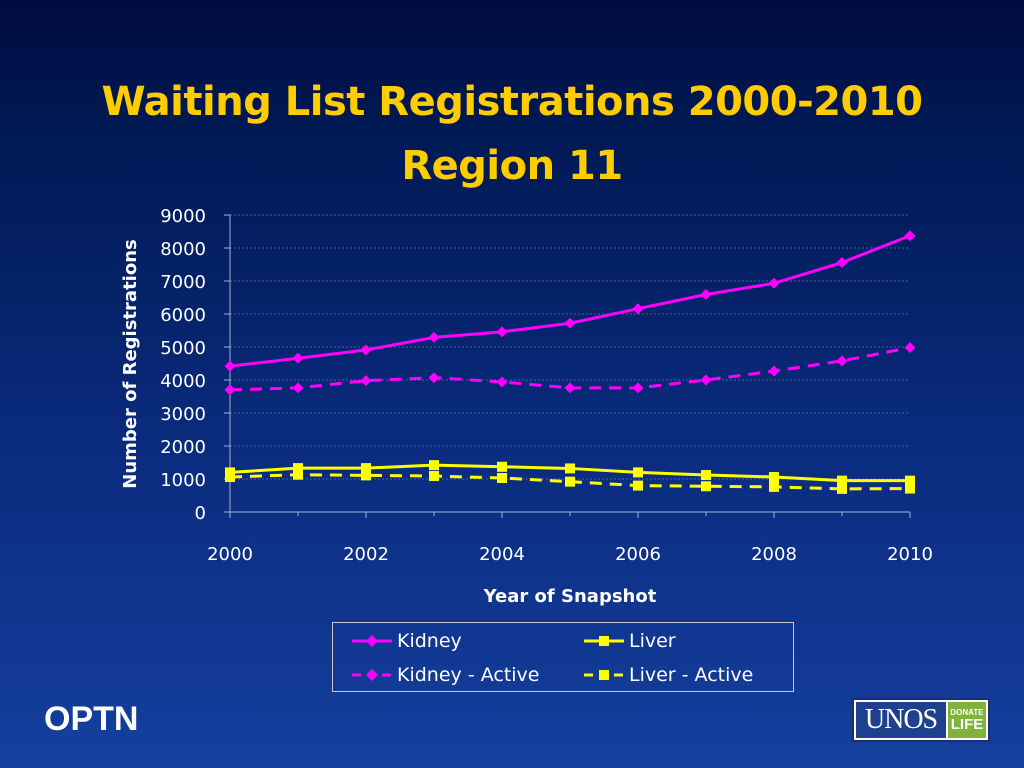 Image resolution: width=1024 pixels, height=768 pixels. What do you see at coordinates (429, 641) in the screenshot?
I see `legend-label-kidney: Kidney` at bounding box center [429, 641].